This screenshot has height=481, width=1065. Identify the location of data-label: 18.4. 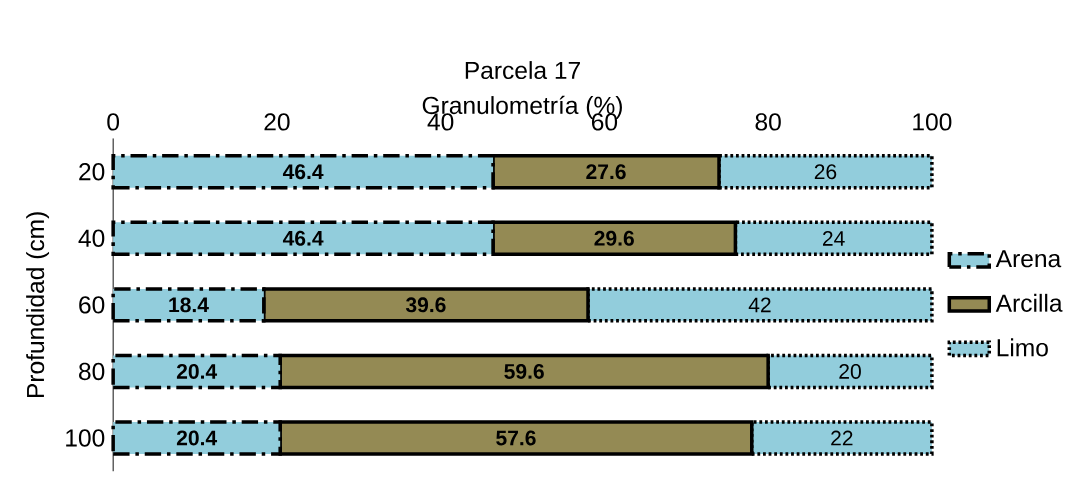
(189, 305).